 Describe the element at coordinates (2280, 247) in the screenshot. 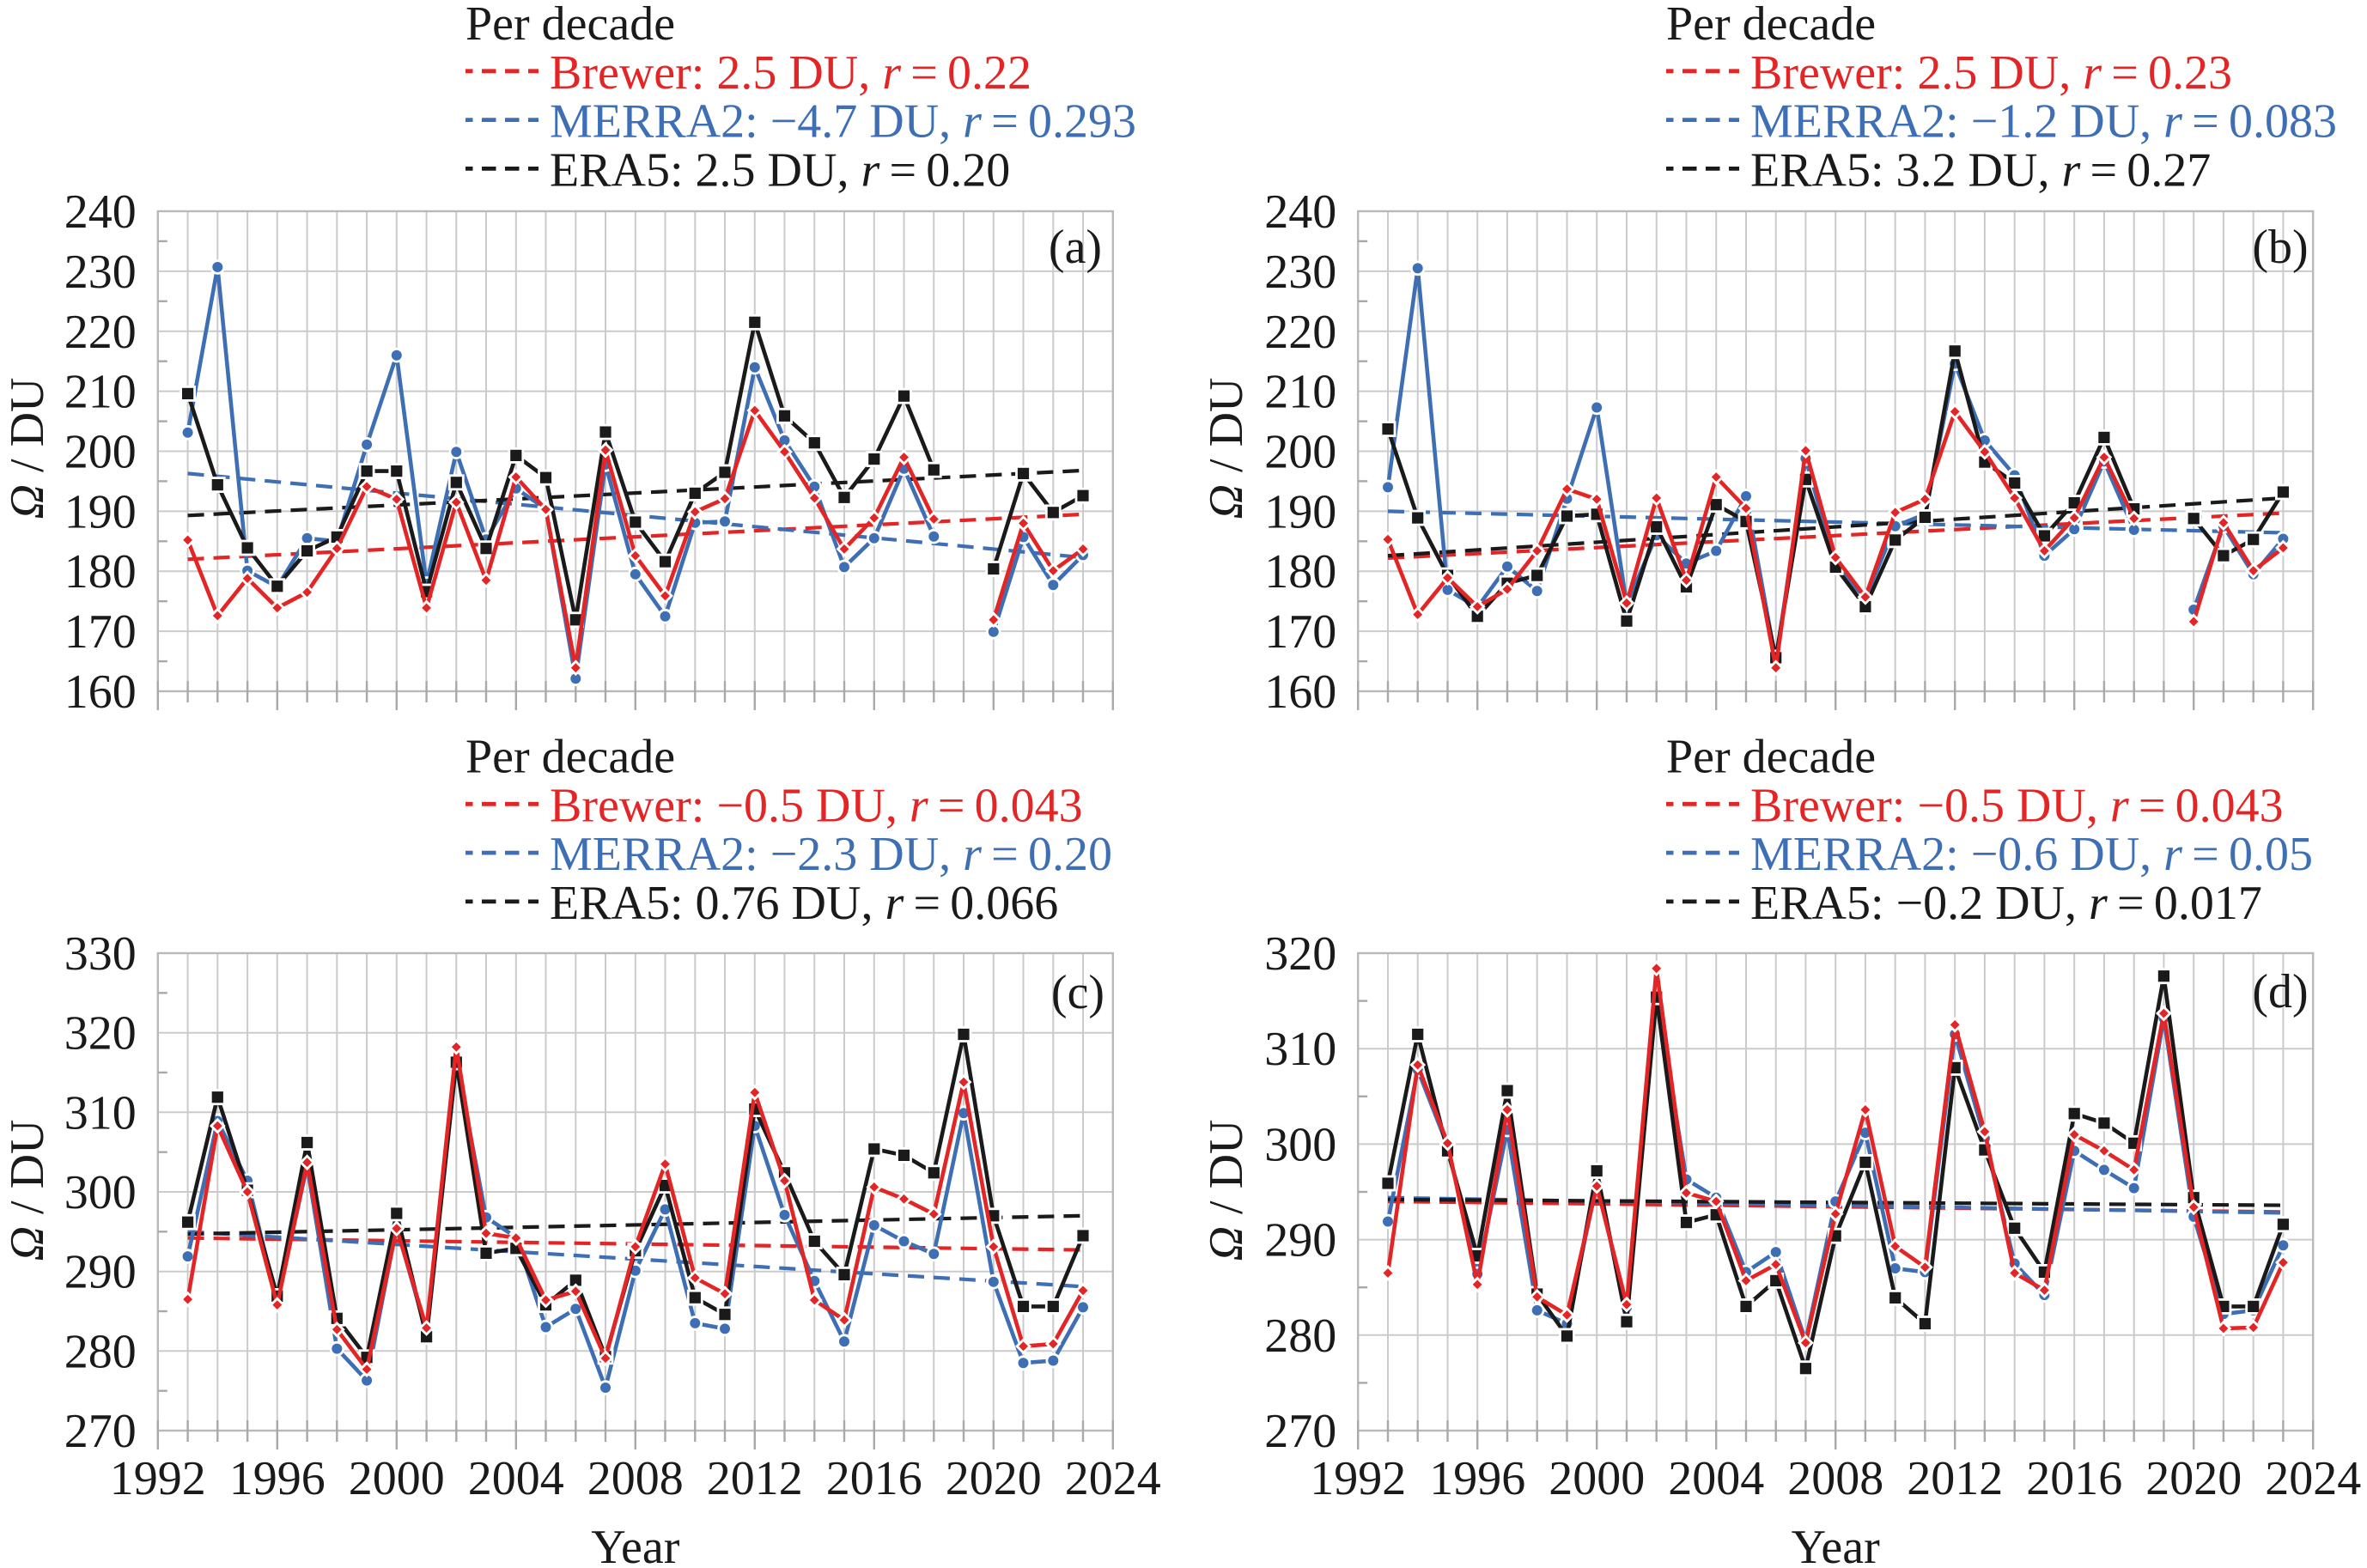

I see `svg-text: (b)` at that location.